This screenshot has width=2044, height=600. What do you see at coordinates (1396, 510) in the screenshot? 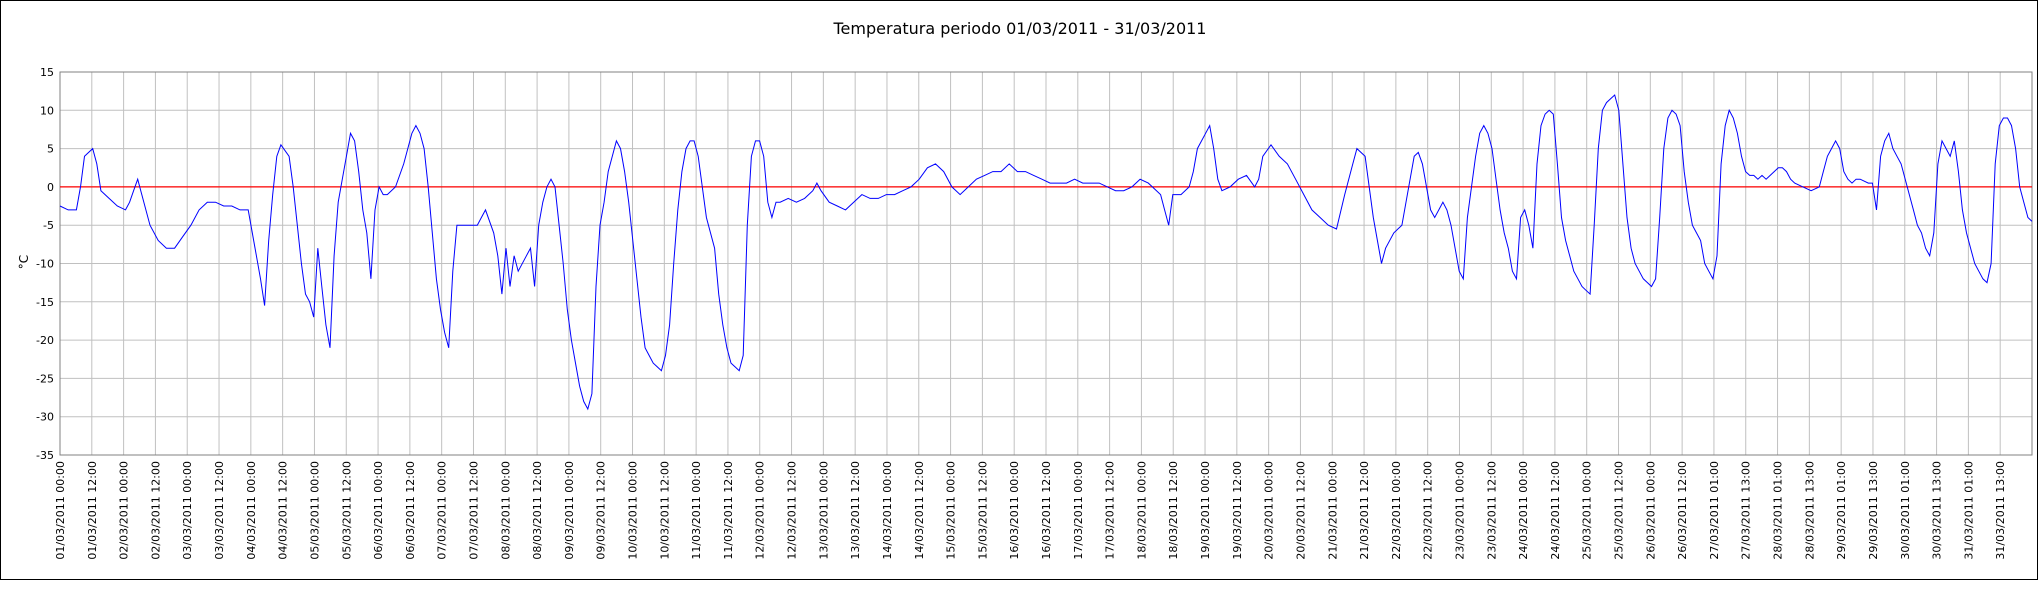
I see `x-tick-label: 22/03/2011 00:00` at bounding box center [1396, 510].